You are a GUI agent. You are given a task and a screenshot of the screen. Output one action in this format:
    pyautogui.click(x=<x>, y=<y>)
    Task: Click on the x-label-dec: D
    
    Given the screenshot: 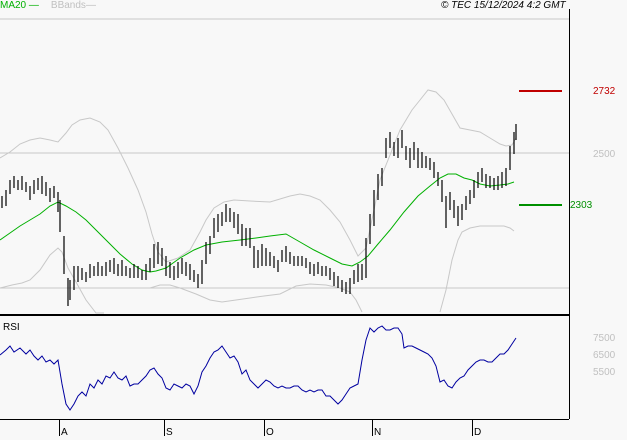 What is the action you would take?
    pyautogui.click(x=478, y=432)
    